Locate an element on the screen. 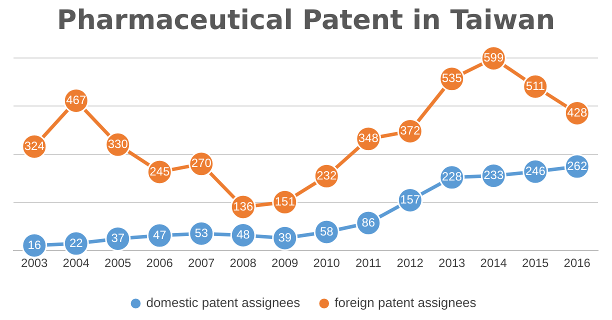  data-label: 58 is located at coordinates (327, 231).